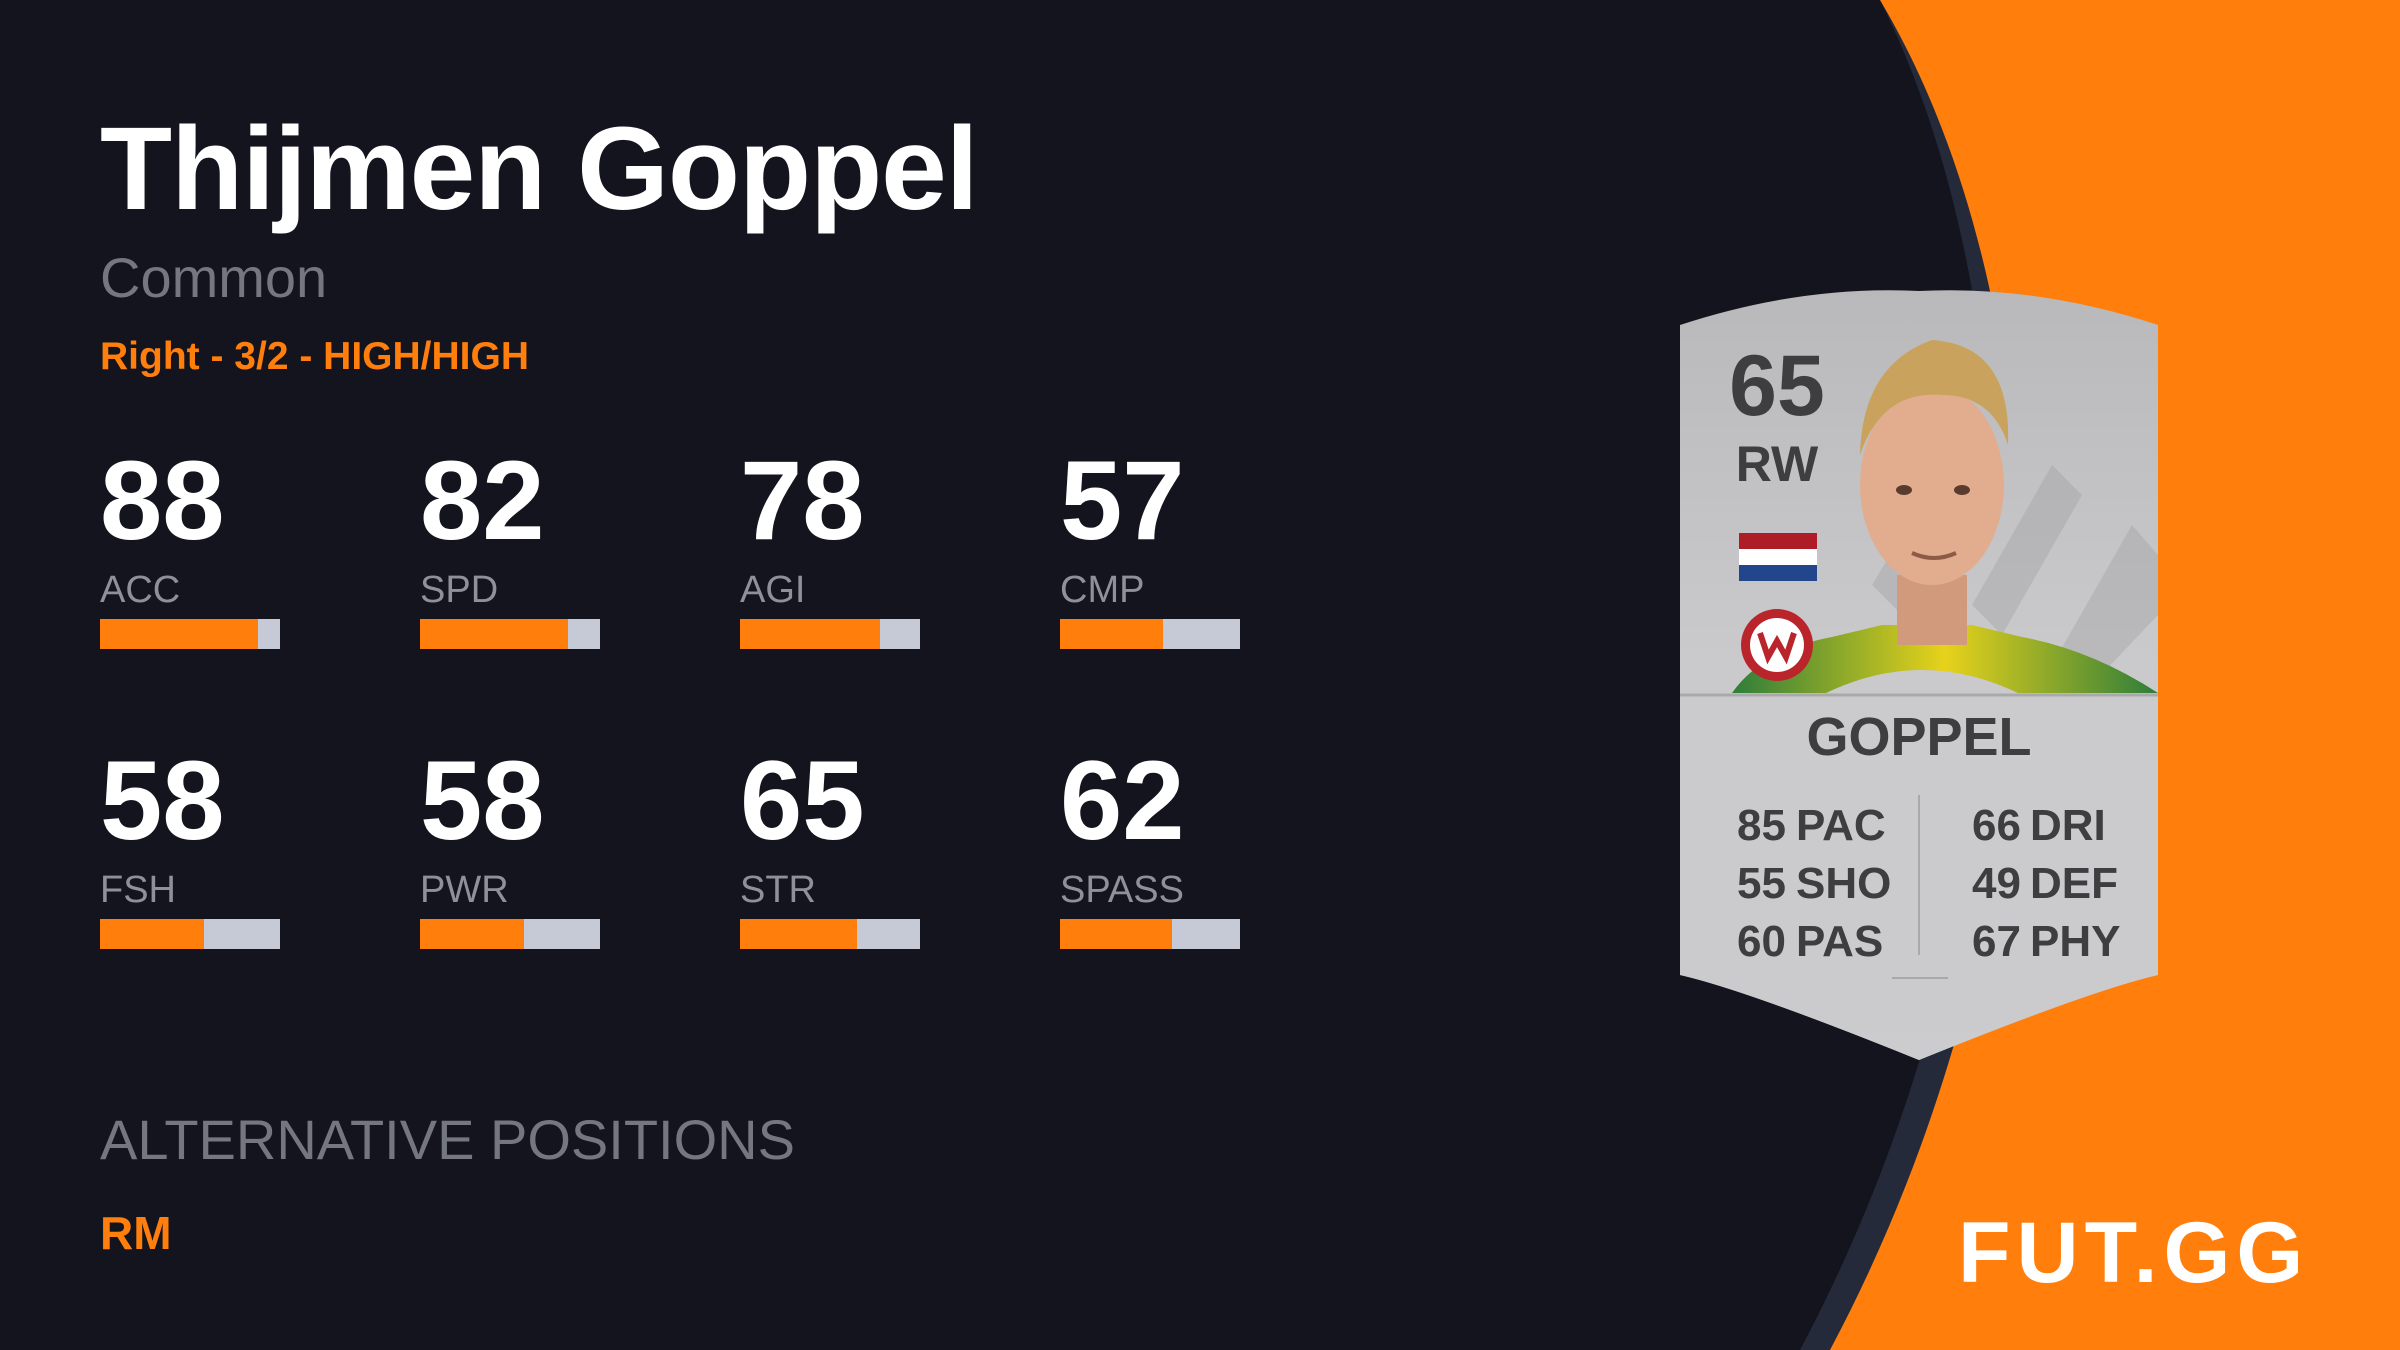  I want to click on card-left-stat-label: SHO, so click(1843, 883).